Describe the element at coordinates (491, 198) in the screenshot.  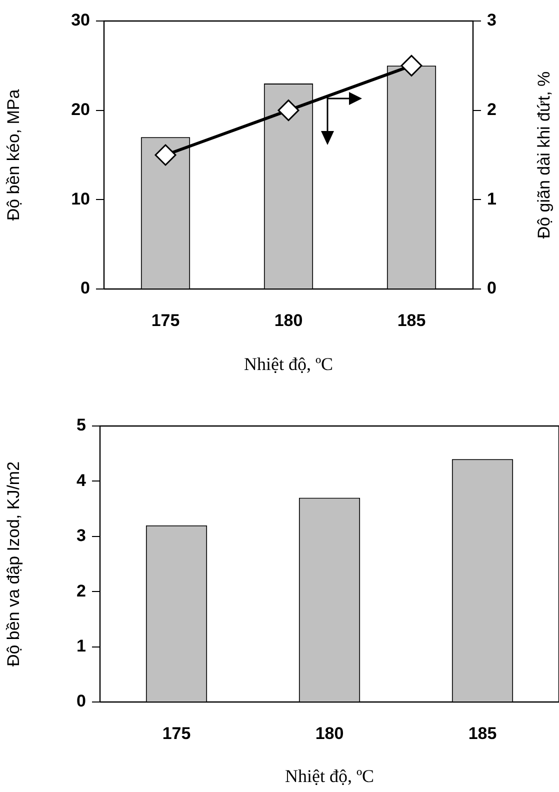
I see `y2-tick-label: 1` at that location.